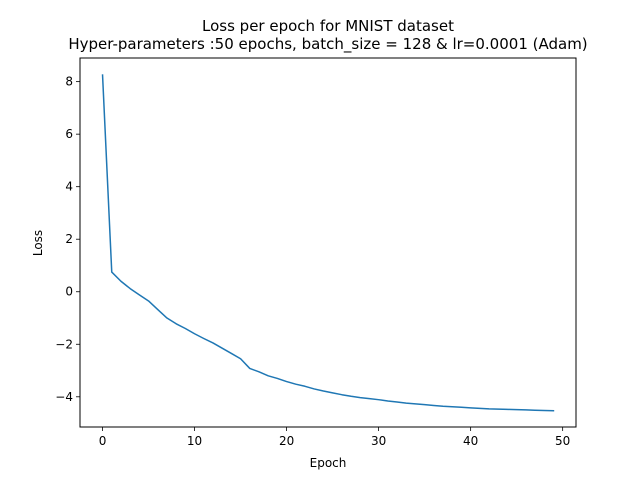  What do you see at coordinates (64, 397) in the screenshot?
I see `y-tick-label: −4` at bounding box center [64, 397].